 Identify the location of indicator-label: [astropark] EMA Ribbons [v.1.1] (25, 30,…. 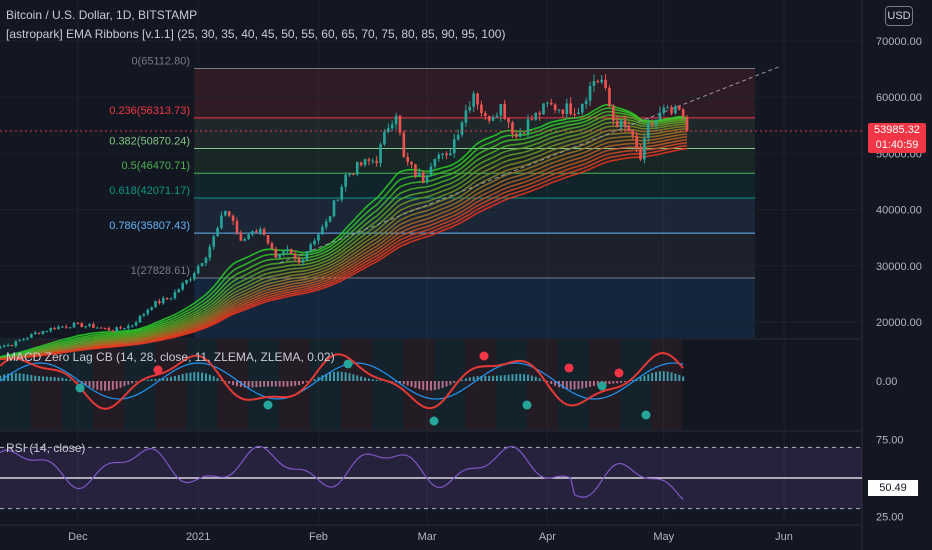
(256, 34).